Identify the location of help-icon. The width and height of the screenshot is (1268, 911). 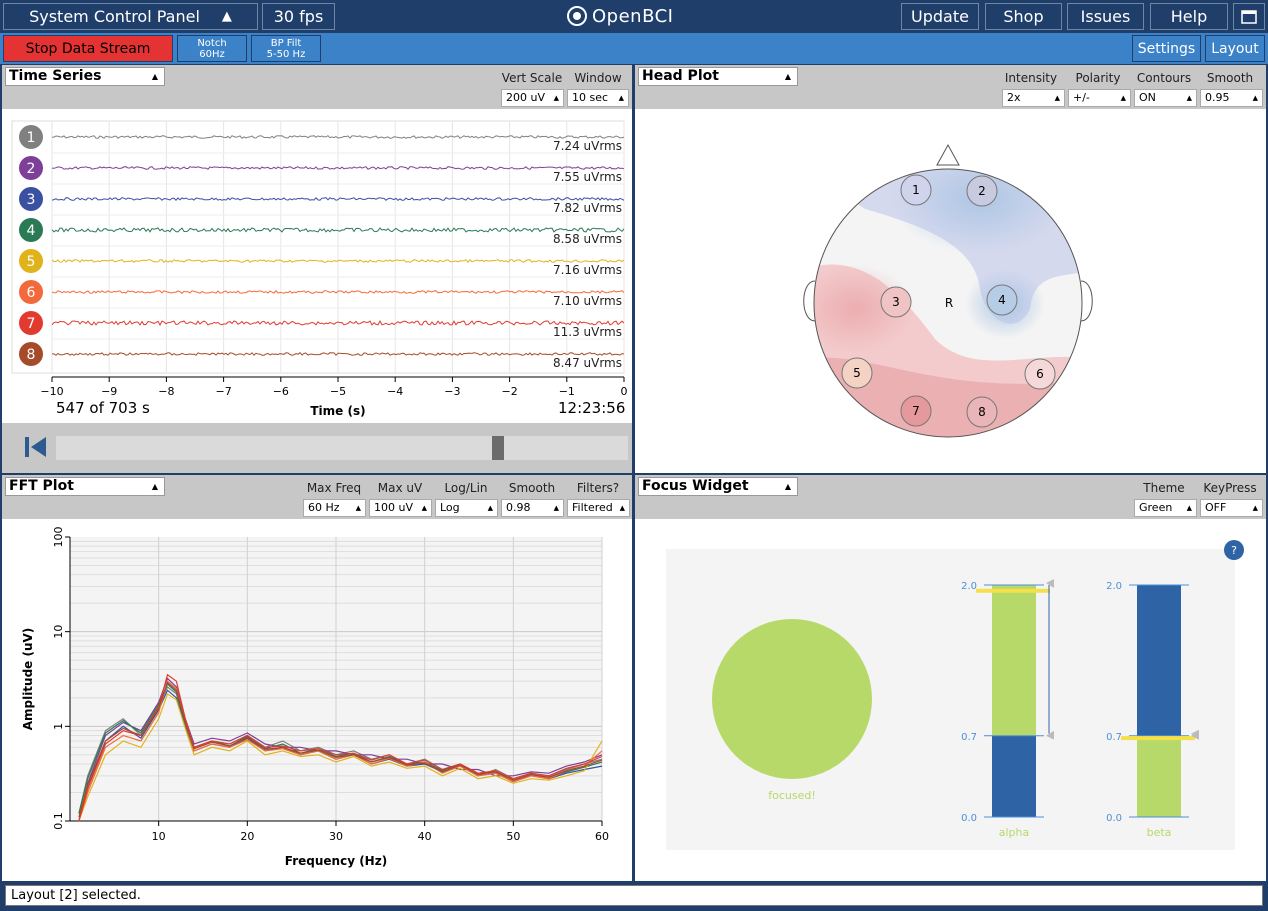
(1234, 550).